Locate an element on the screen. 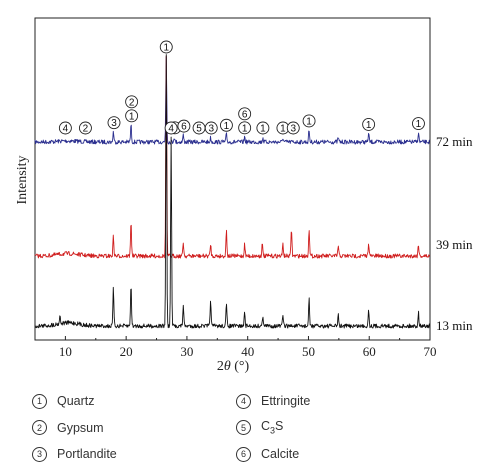 The image size is (500, 471). legend-number: 1 is located at coordinates (39, 401).